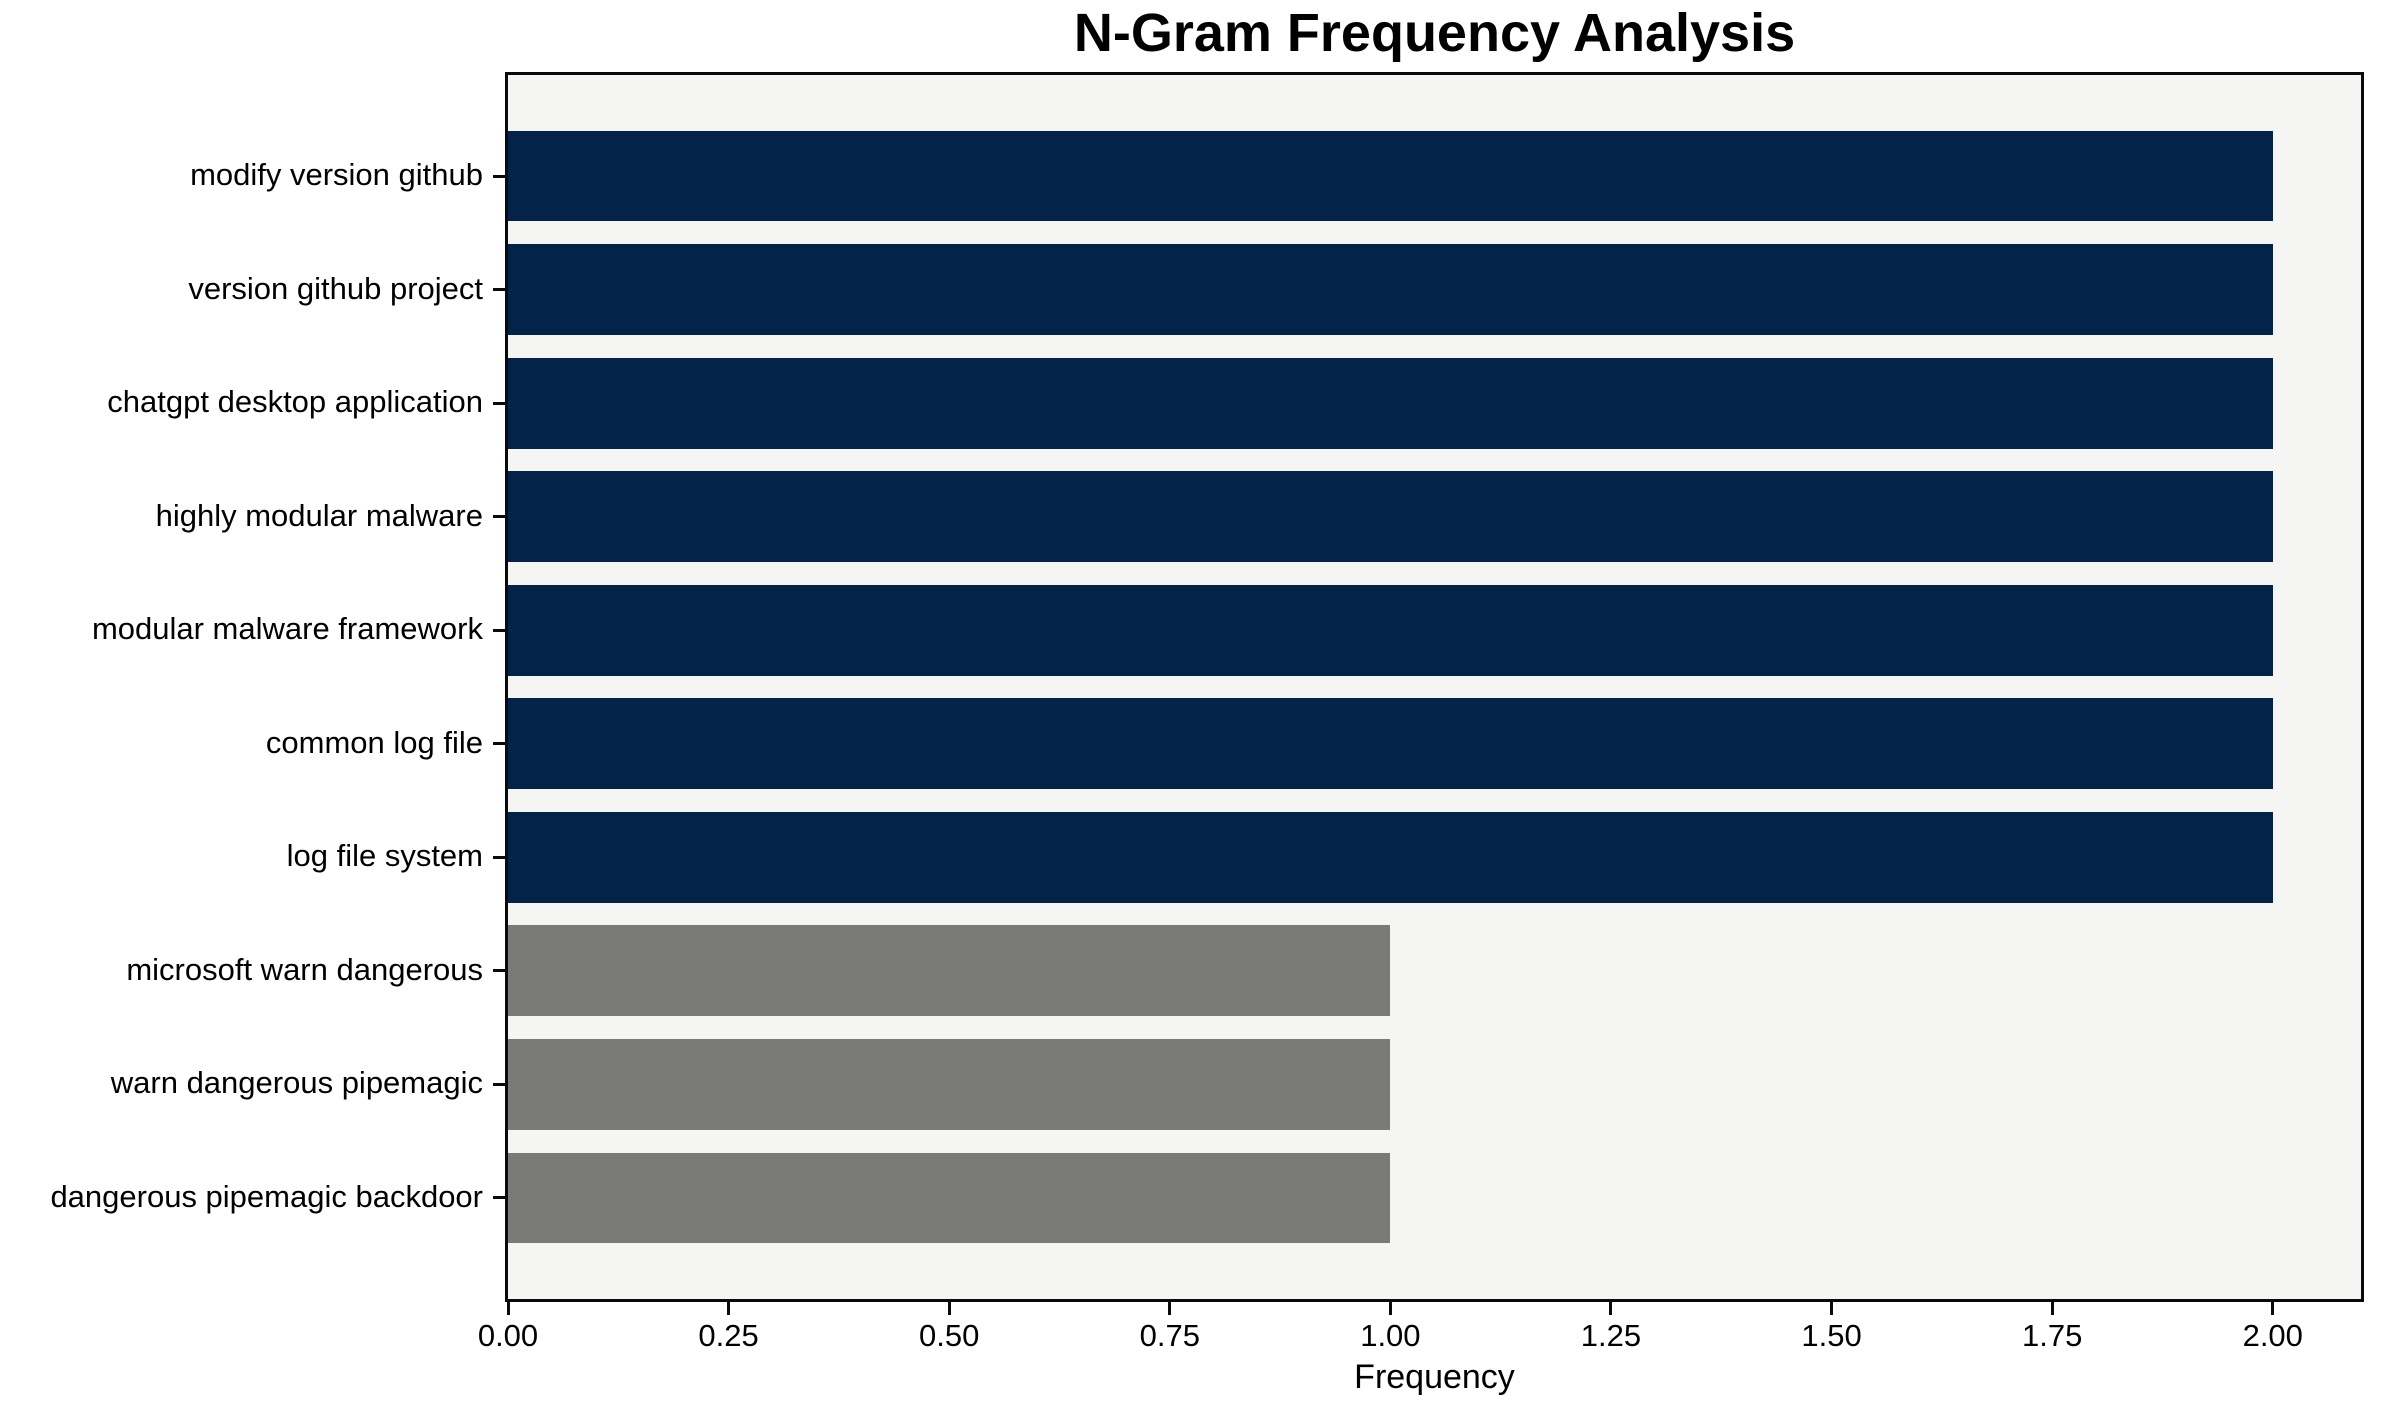  Describe the element at coordinates (336, 175) in the screenshot. I see `y-tick-label: modify version github` at that location.